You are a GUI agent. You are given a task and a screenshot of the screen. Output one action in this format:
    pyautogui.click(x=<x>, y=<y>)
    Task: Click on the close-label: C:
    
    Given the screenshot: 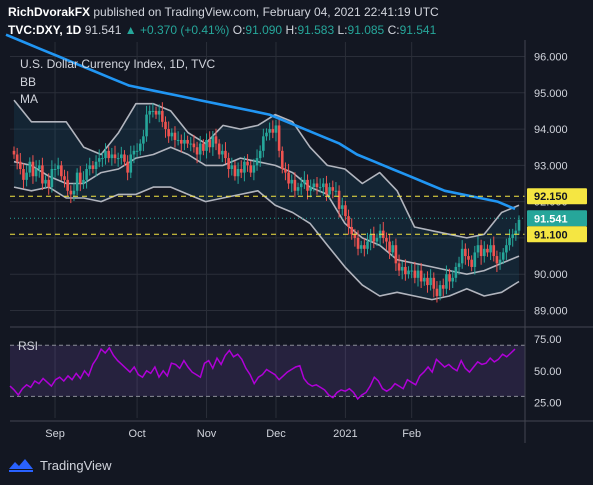 What is the action you would take?
    pyautogui.click(x=393, y=30)
    